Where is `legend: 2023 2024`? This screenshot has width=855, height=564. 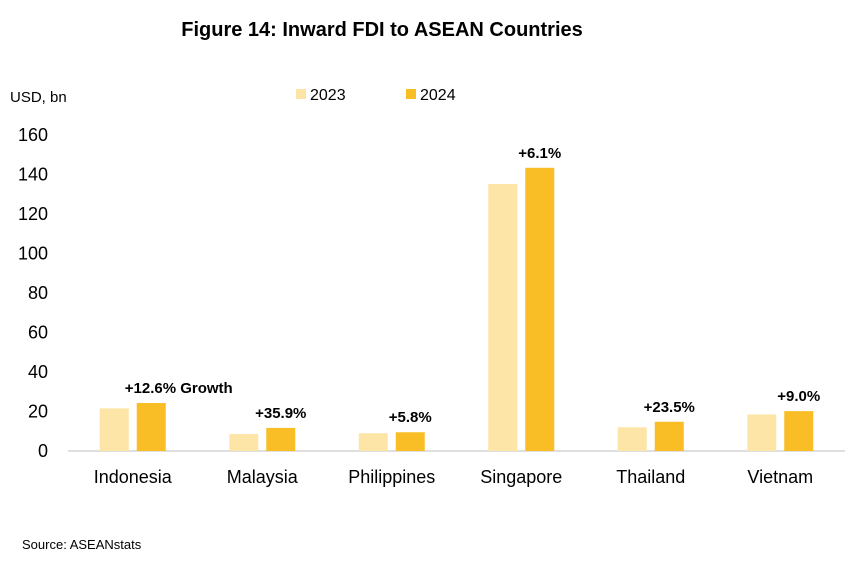 legend: 2023 2024 is located at coordinates (376, 95).